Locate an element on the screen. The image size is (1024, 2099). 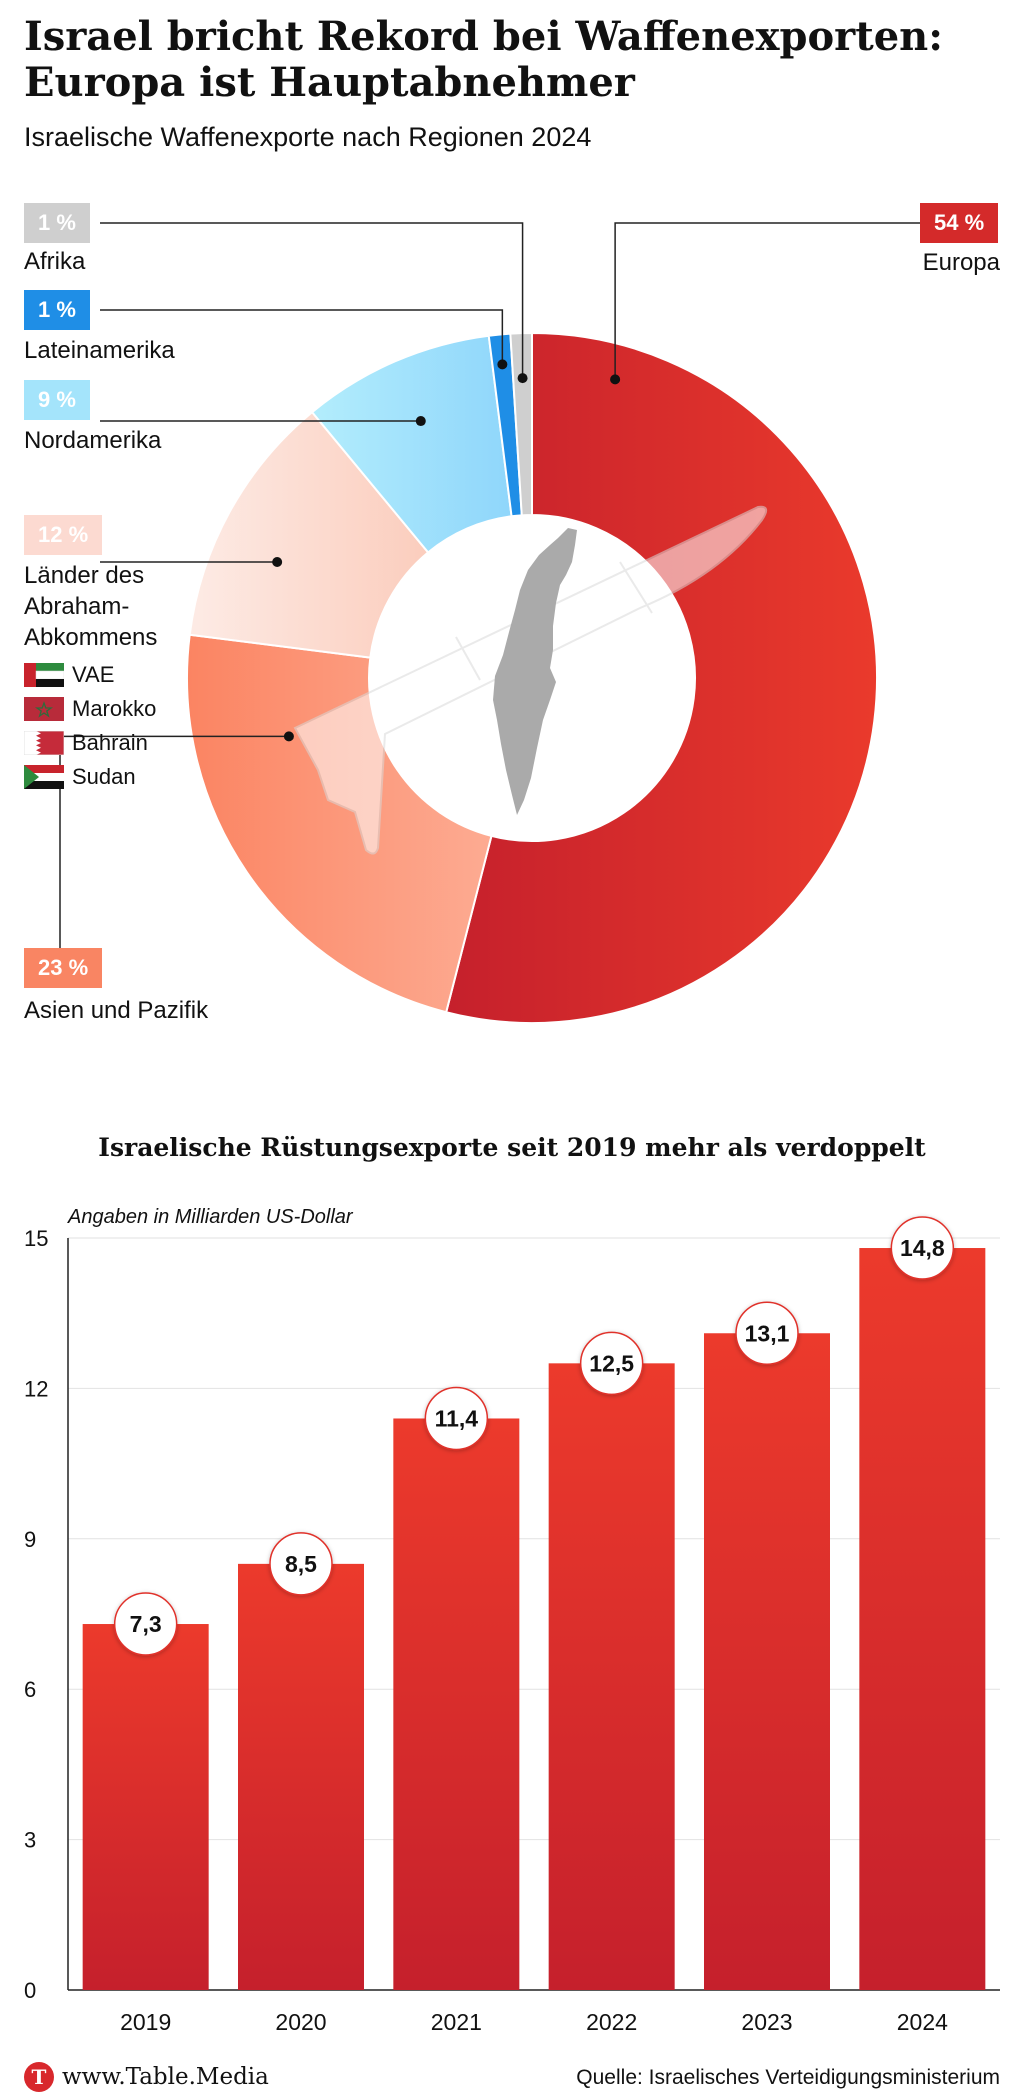
x-tick-label: 2019 is located at coordinates (145, 2022).